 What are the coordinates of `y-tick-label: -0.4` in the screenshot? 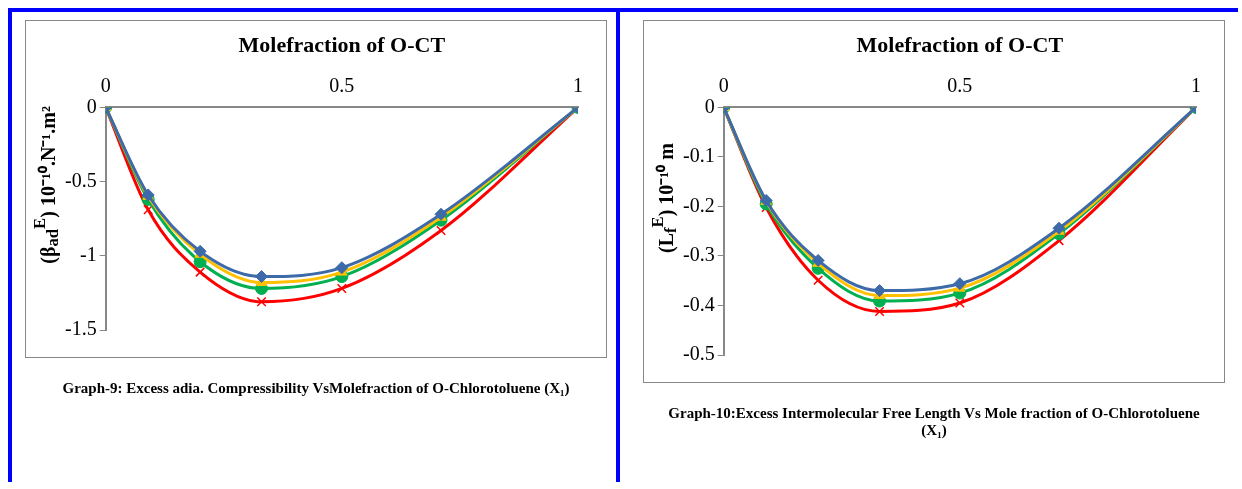 It's located at (699, 303).